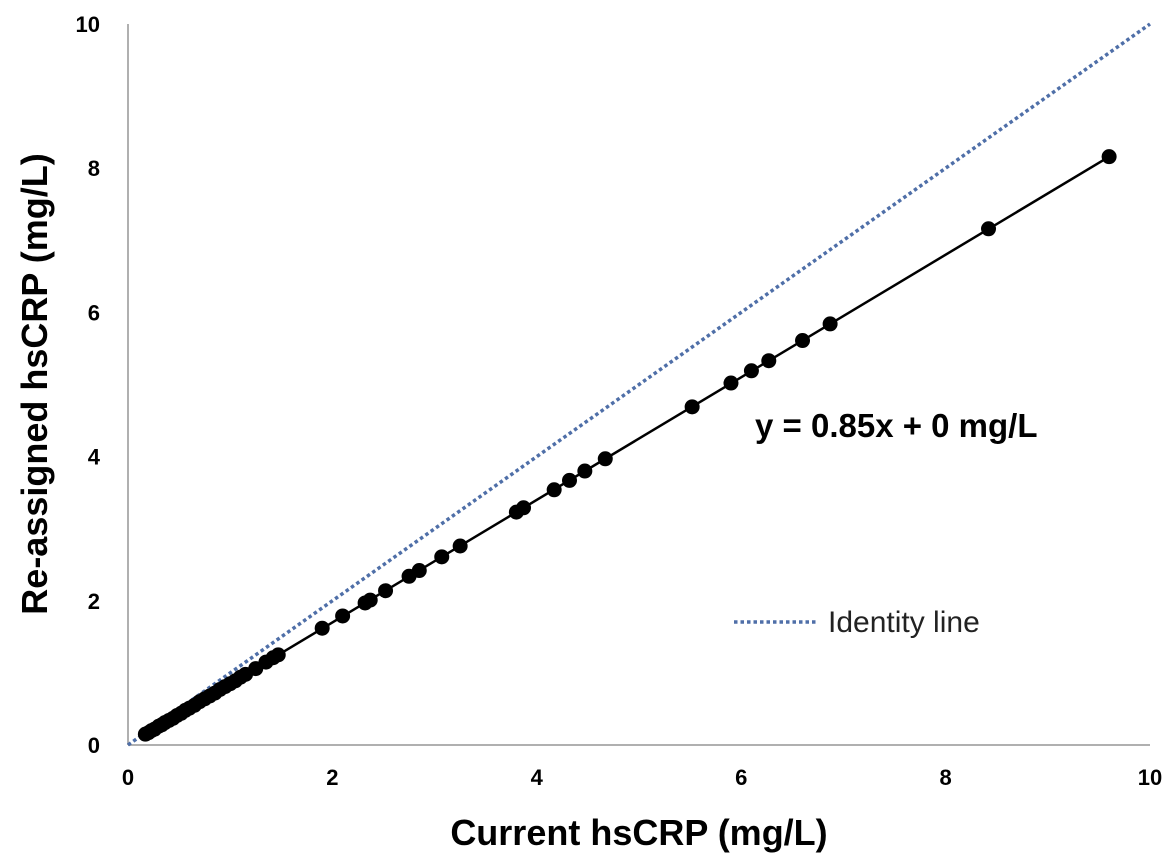  Describe the element at coordinates (128, 777) in the screenshot. I see `x-tick-label: 0` at that location.